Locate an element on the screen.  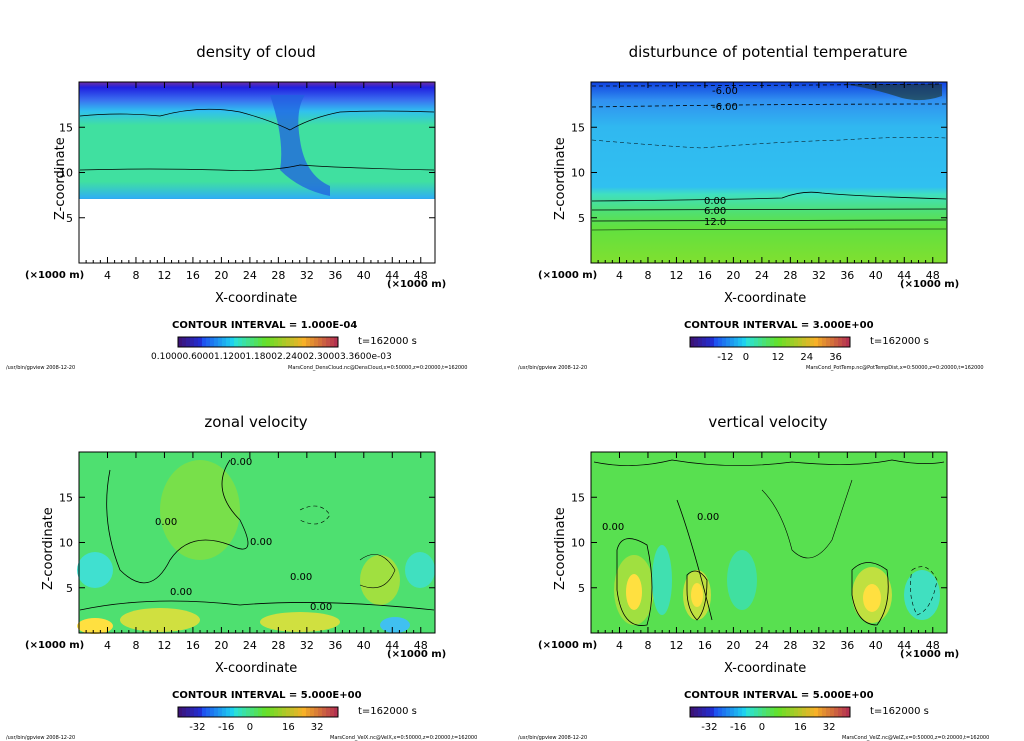
colorbar-tick-label: -32 is located at coordinates (709, 727).